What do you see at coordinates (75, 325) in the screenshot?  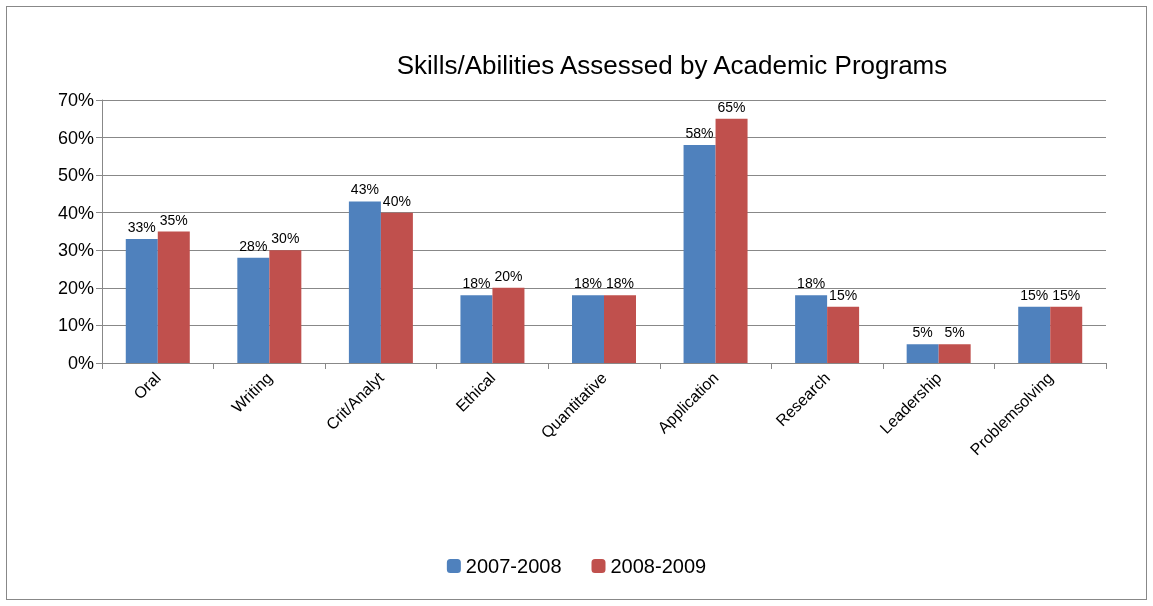 I see `y-tick-label: 10%` at bounding box center [75, 325].